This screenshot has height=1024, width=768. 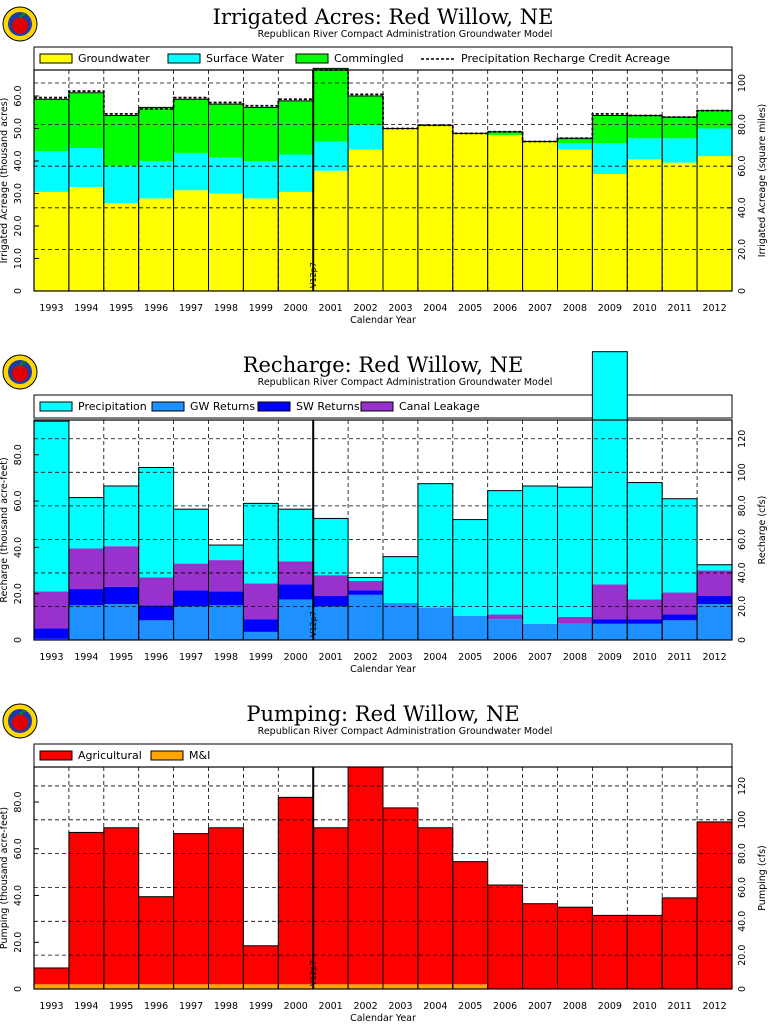 I want to click on legend-label: GW Returns, so click(x=222, y=406).